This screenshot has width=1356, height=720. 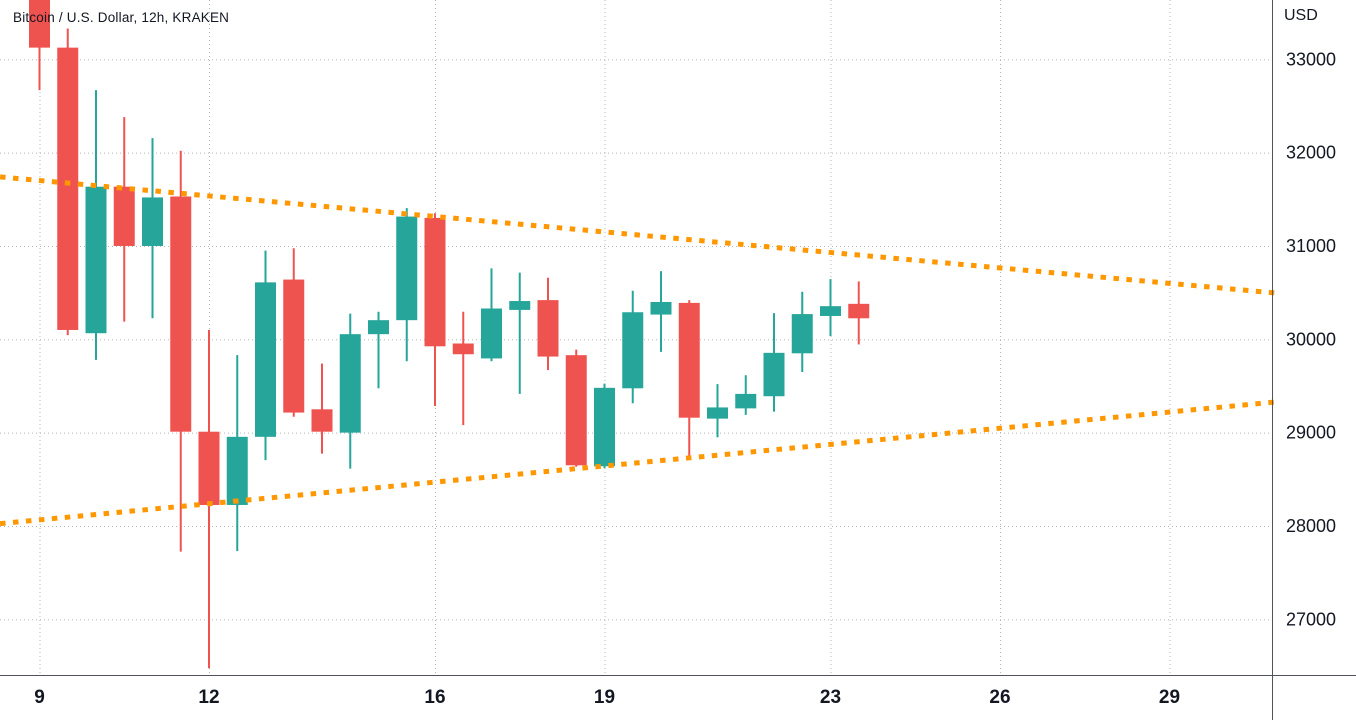 I want to click on time-tick-label: 23, so click(x=830, y=697).